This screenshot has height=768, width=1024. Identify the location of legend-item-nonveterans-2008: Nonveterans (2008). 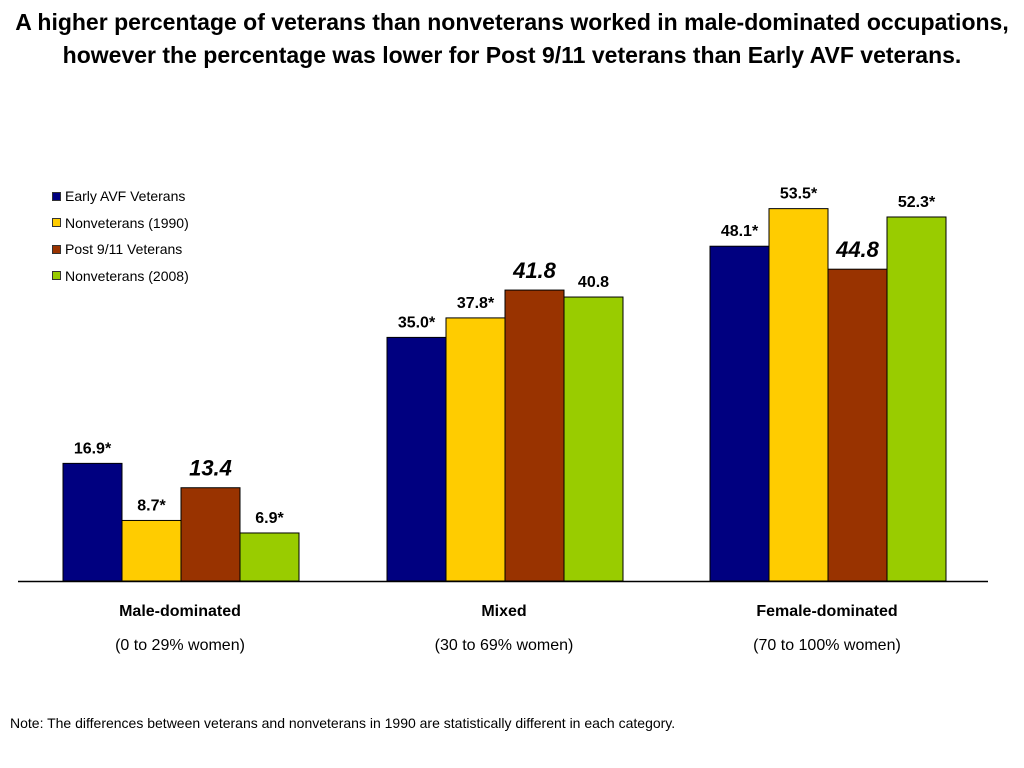
(120, 276).